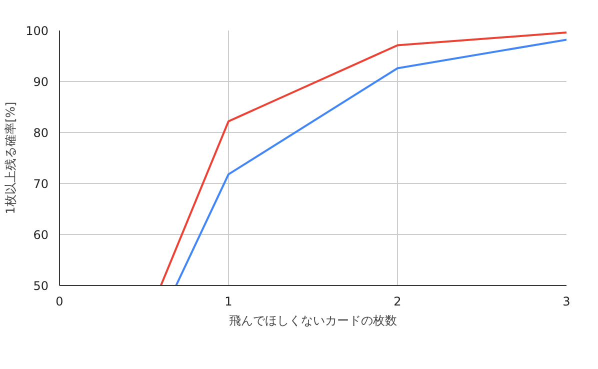 This screenshot has height=369, width=598. I want to click on x-tick-label: 0, so click(60, 301).